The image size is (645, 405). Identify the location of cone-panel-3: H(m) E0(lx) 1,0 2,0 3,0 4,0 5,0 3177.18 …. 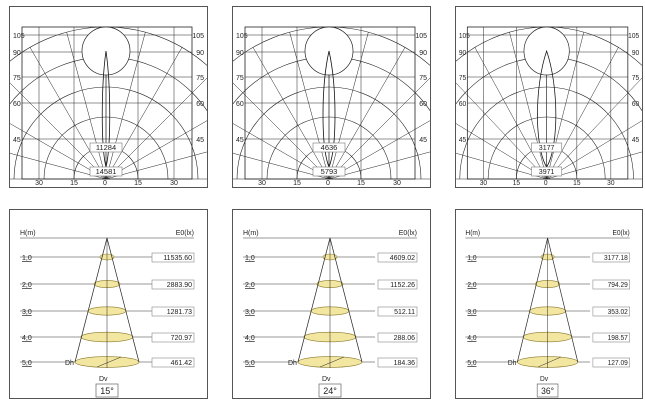
(549, 304).